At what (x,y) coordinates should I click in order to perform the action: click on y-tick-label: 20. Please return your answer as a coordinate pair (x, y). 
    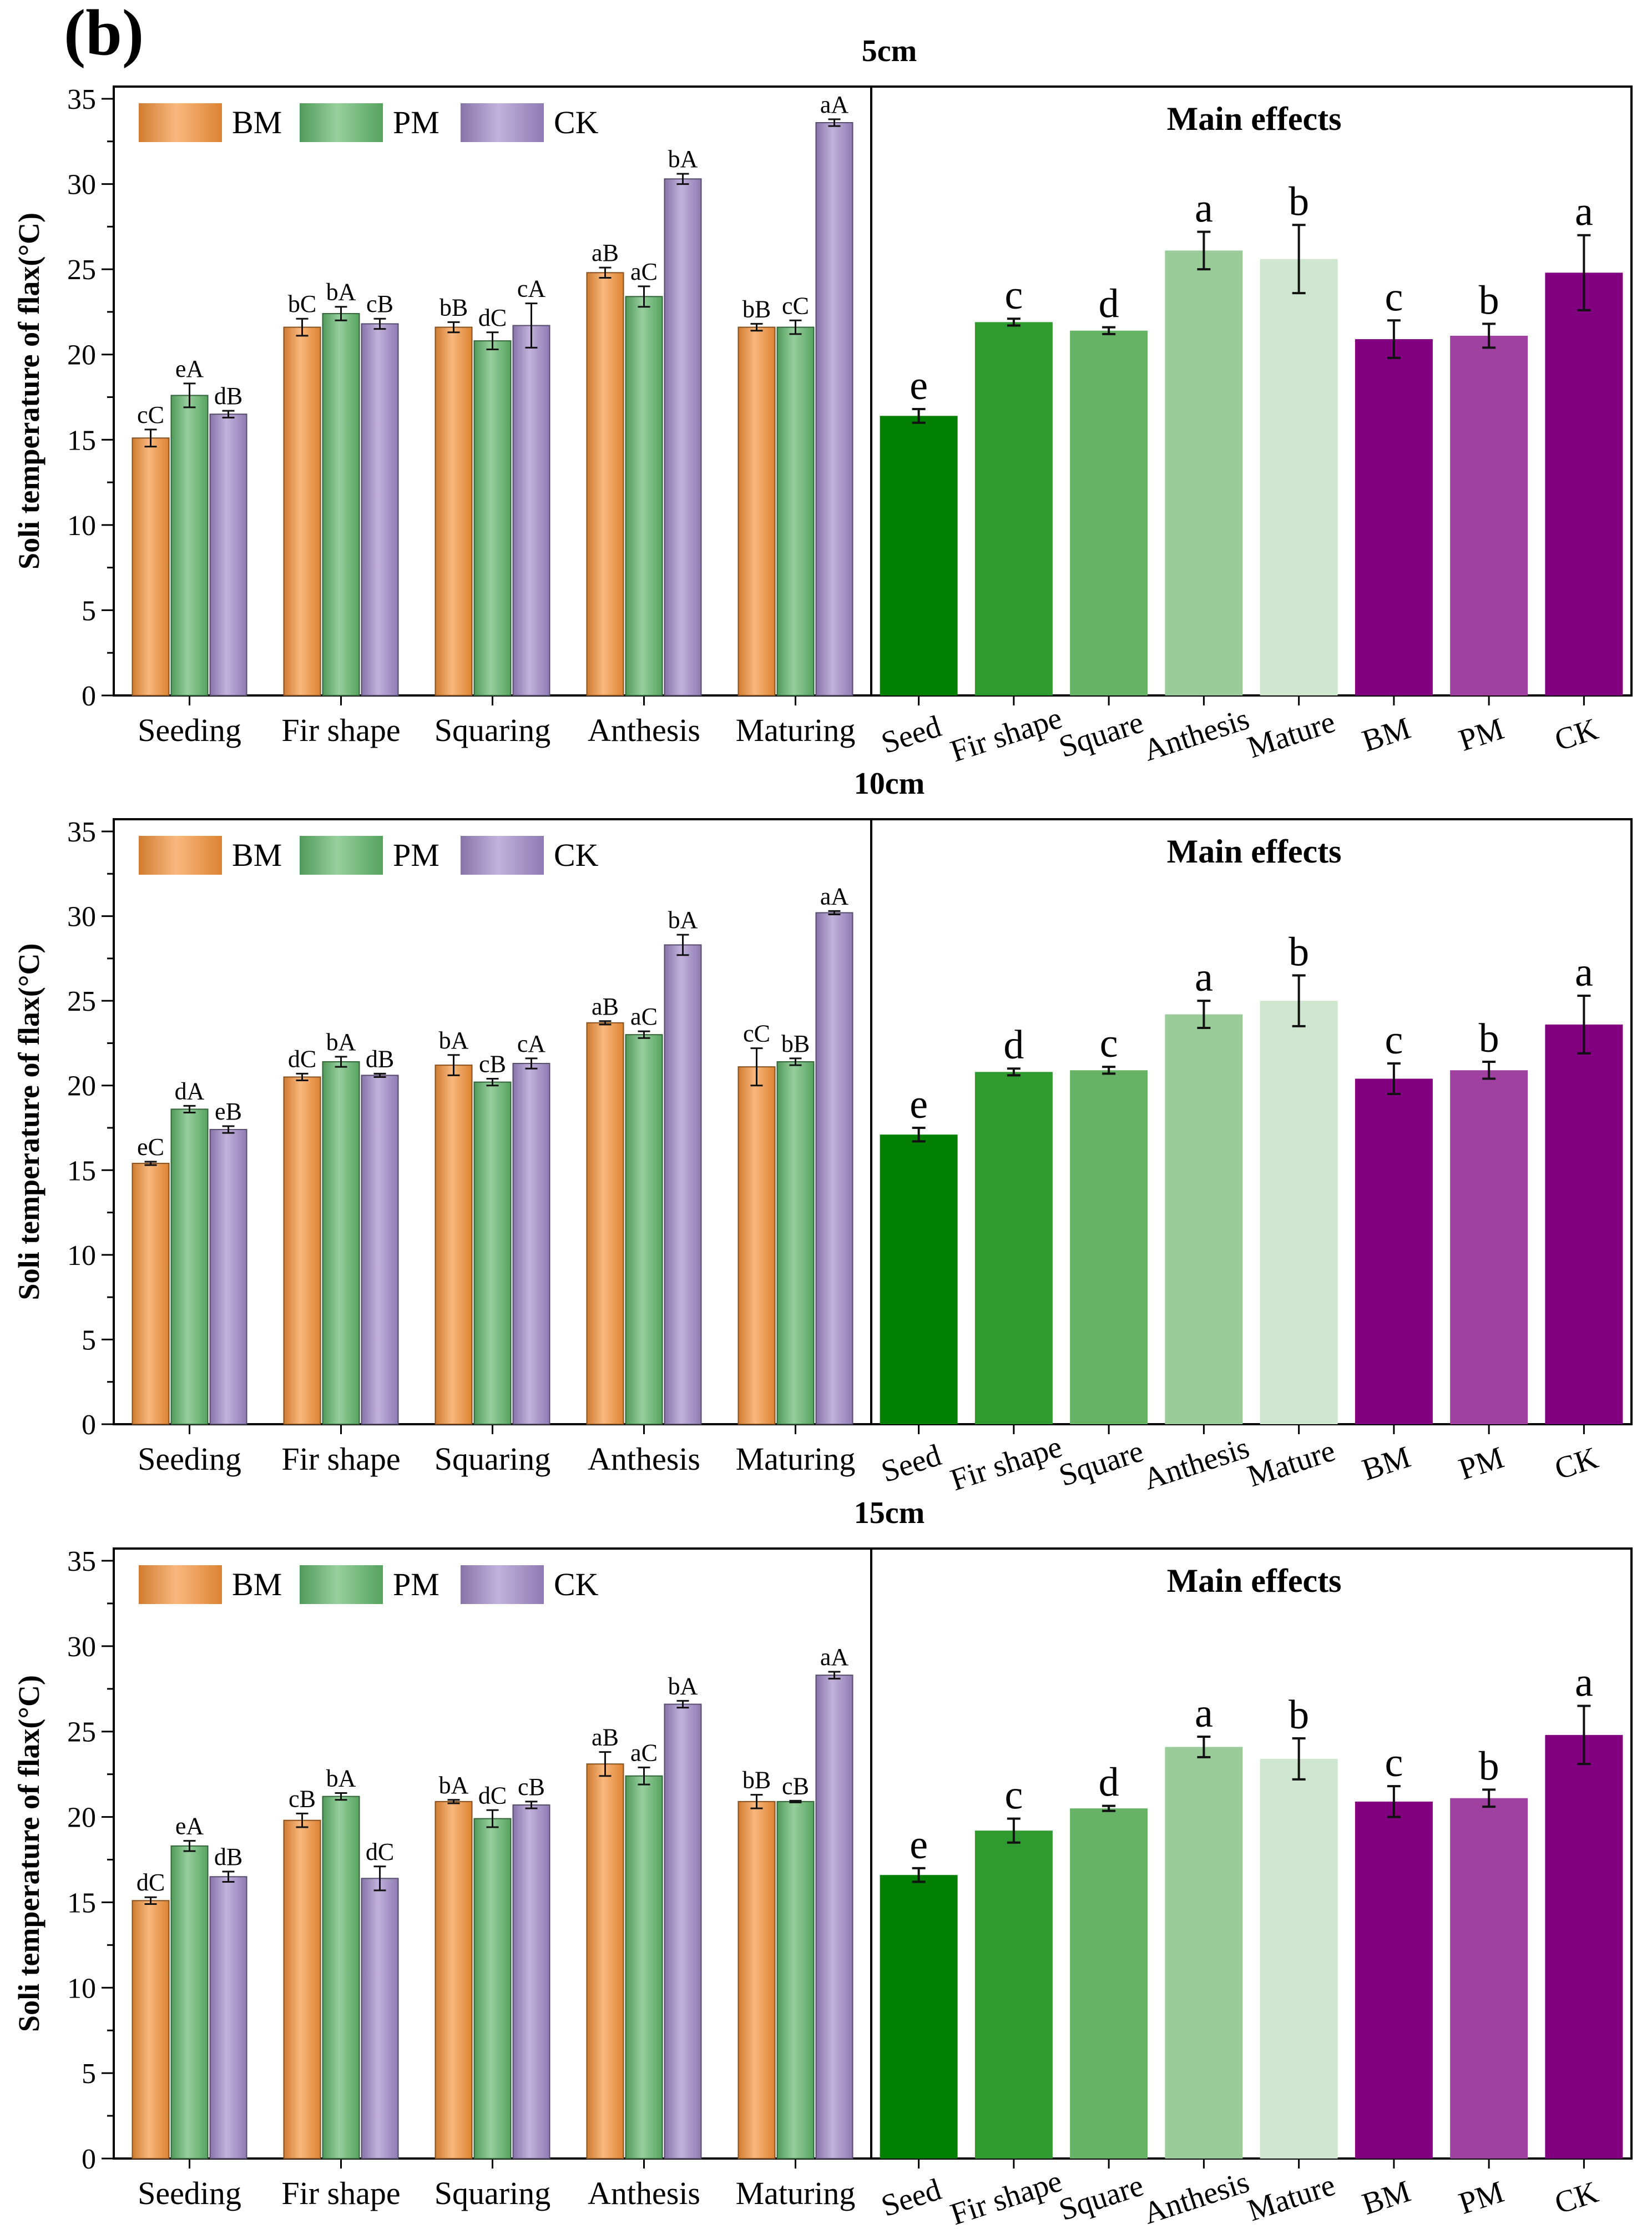
    Looking at the image, I should click on (82, 1086).